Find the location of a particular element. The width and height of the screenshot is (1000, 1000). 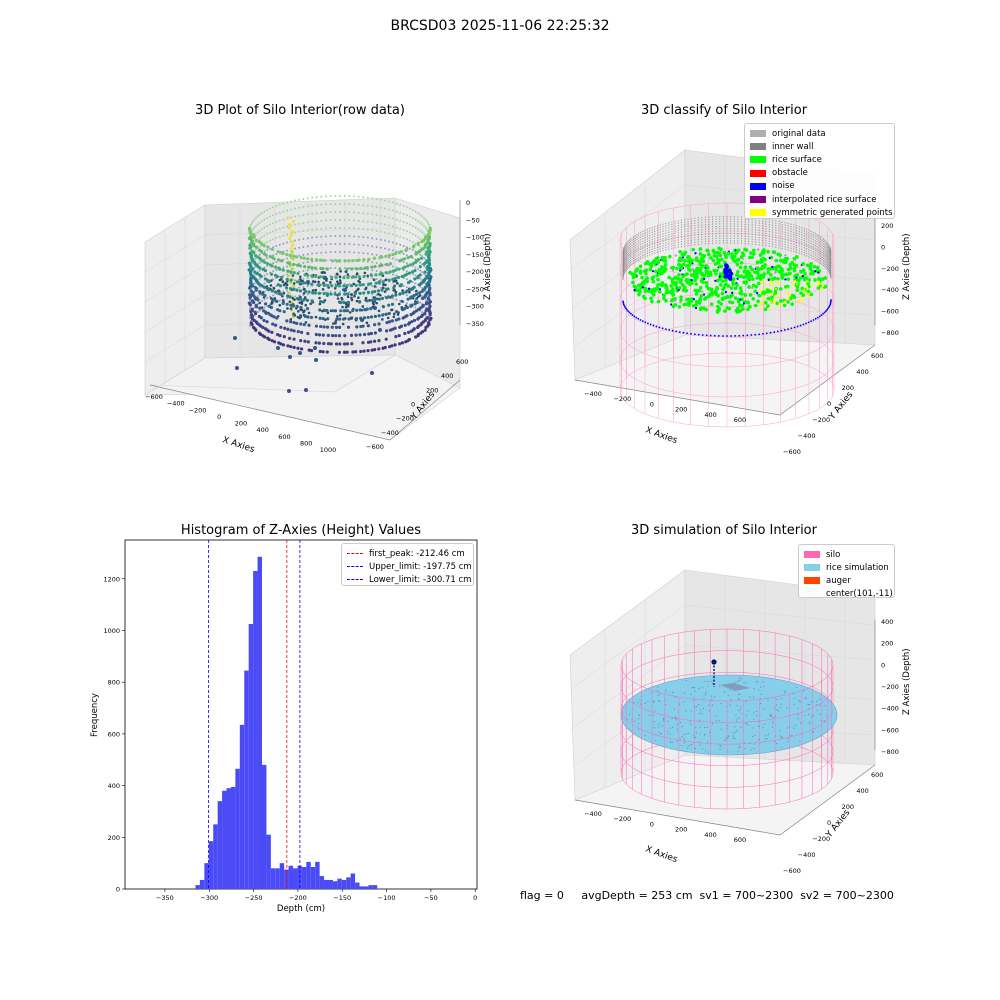

grid-line is located at coordinates (627, 647).